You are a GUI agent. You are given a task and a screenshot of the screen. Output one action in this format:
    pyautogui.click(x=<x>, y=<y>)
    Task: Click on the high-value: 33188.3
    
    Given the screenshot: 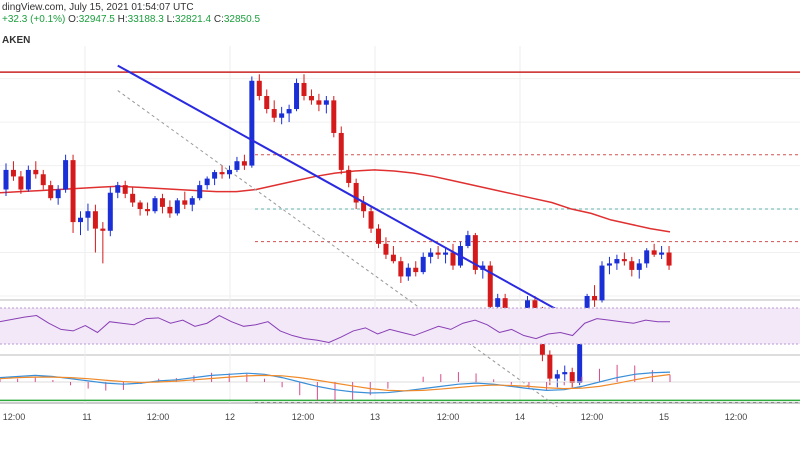 What is the action you would take?
    pyautogui.click(x=145, y=19)
    